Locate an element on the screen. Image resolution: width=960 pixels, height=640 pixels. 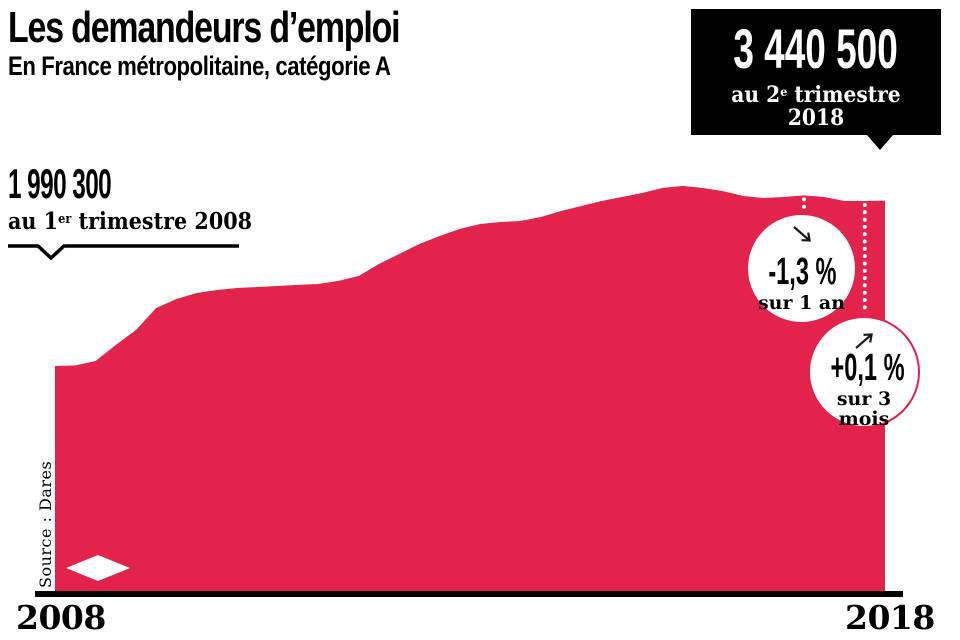
ordinal-superscript: er is located at coordinates (65, 218).